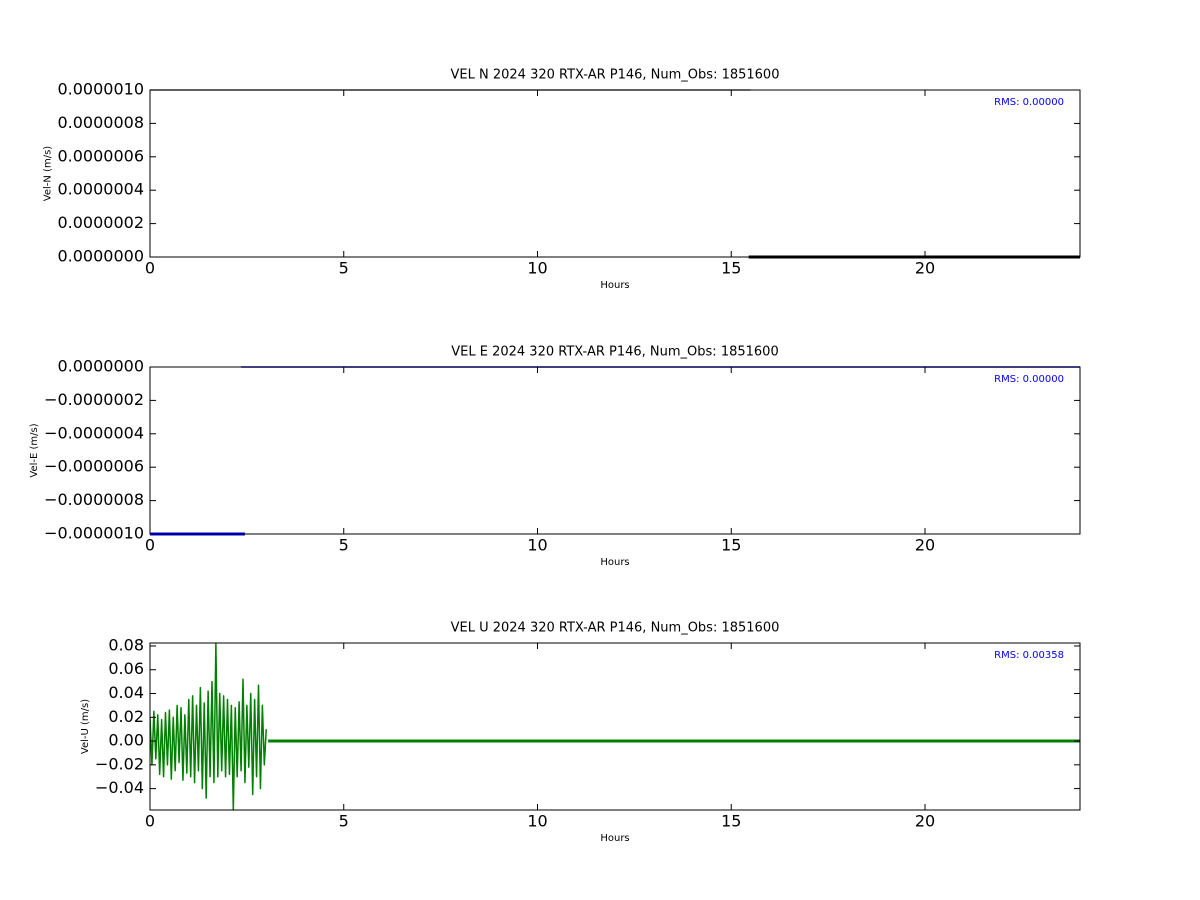  What do you see at coordinates (208, 726) in the screenshot?
I see `series-line` at bounding box center [208, 726].